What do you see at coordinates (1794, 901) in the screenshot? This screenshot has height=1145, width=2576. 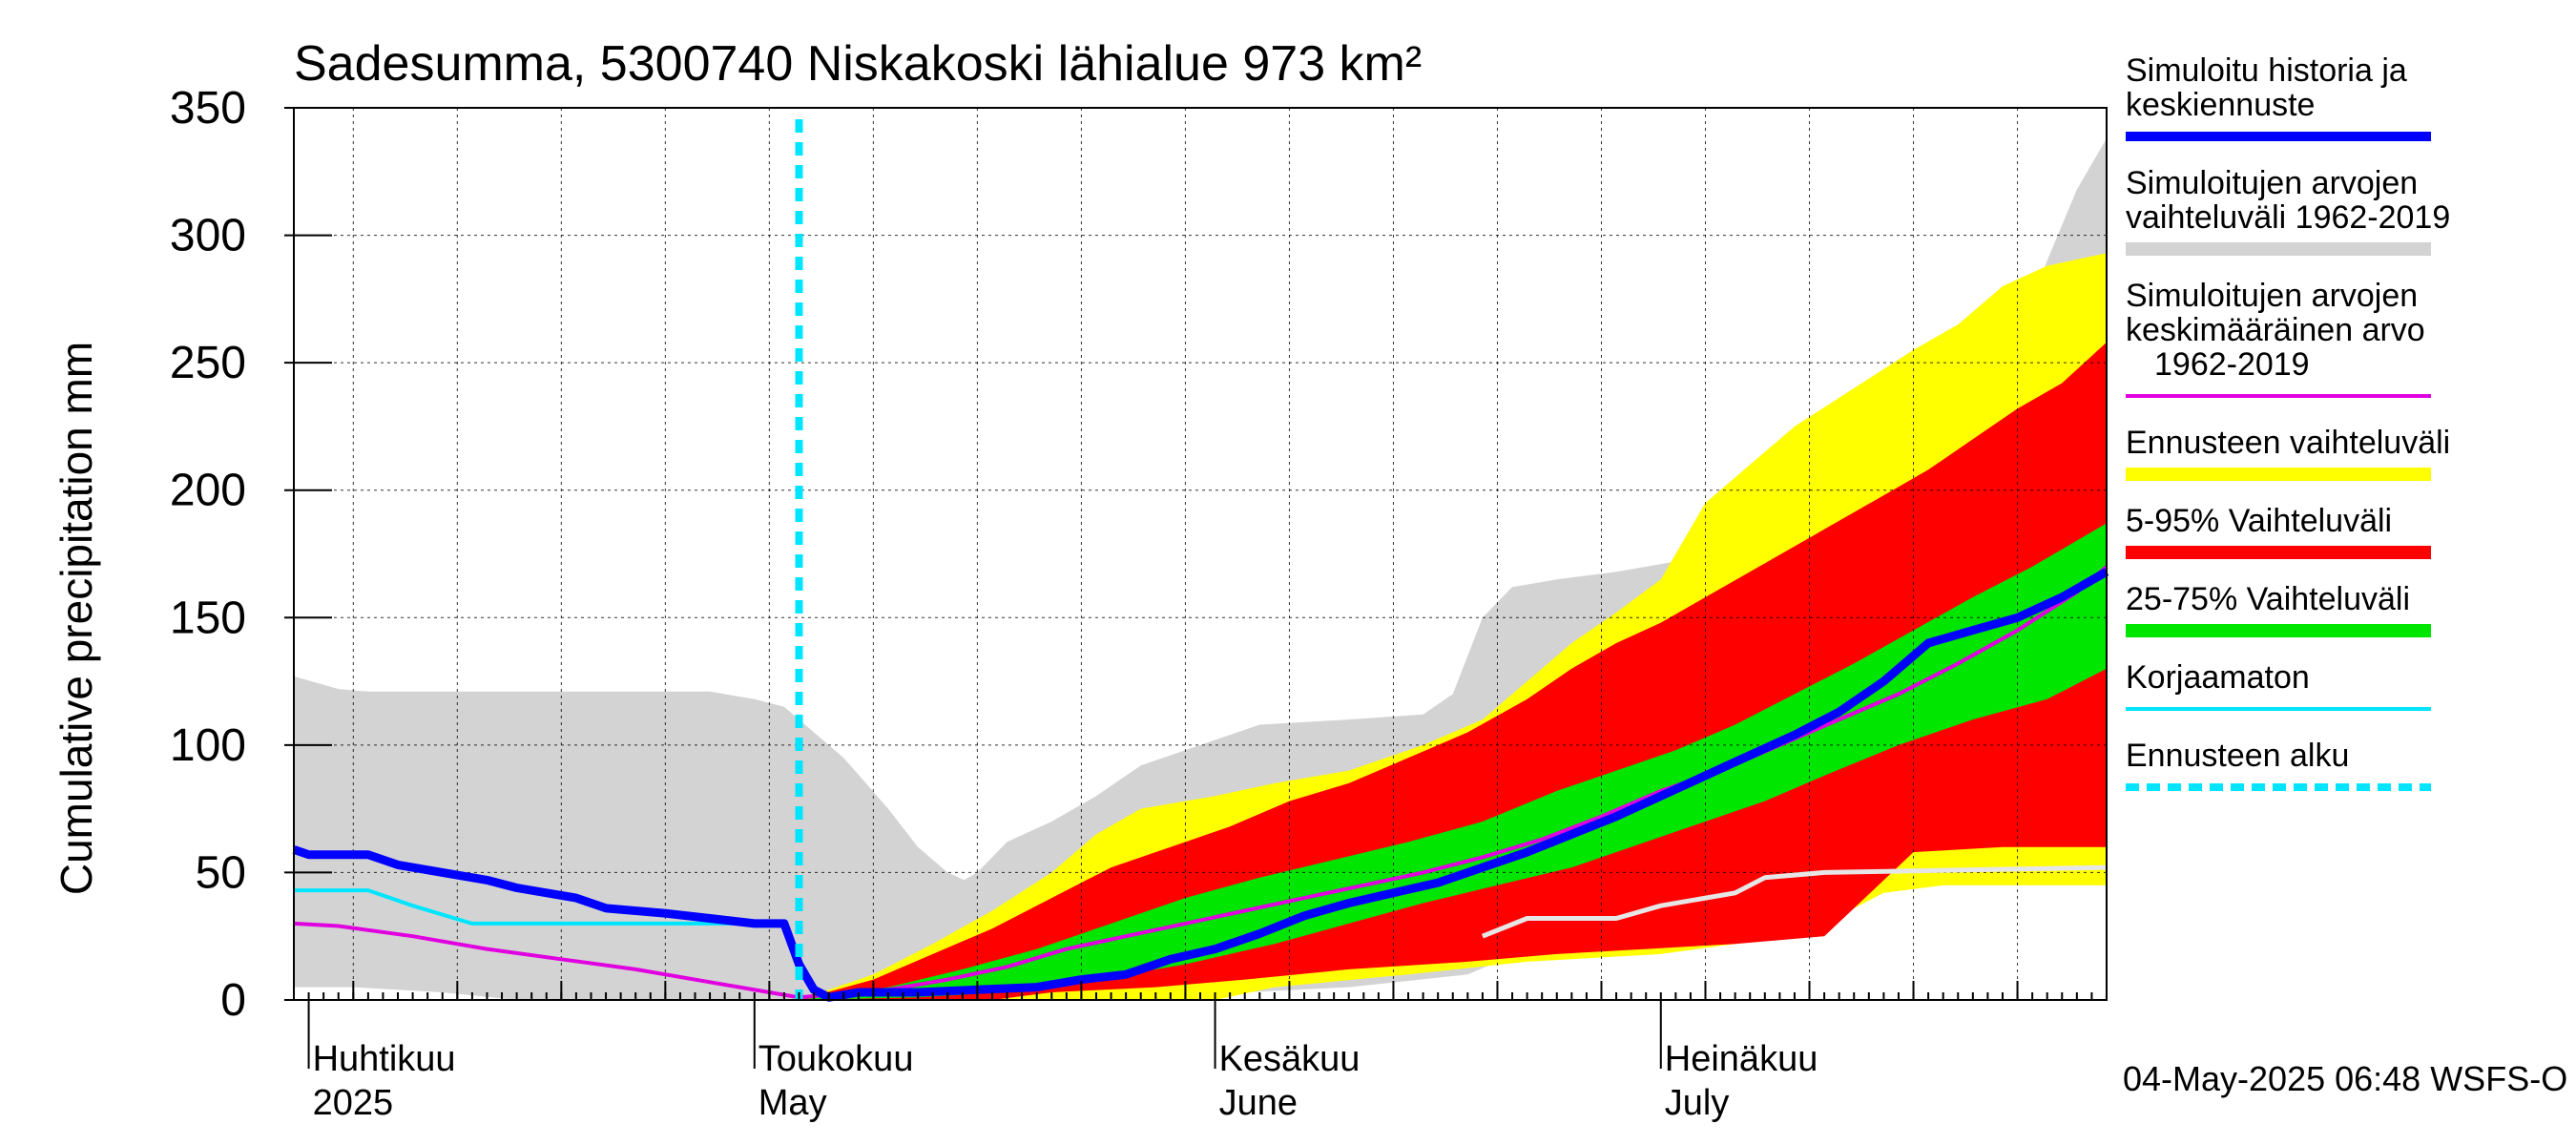 I see `uncorrected-history-line` at bounding box center [1794, 901].